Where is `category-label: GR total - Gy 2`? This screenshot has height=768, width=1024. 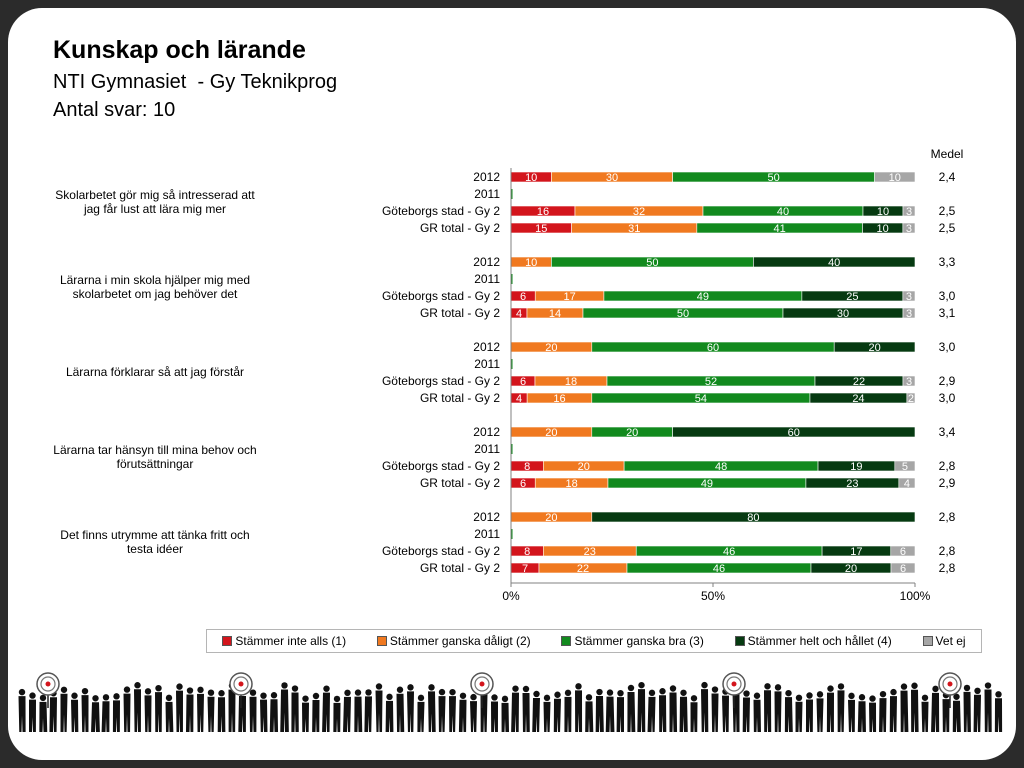 category-label: GR total - Gy 2 is located at coordinates (460, 228).